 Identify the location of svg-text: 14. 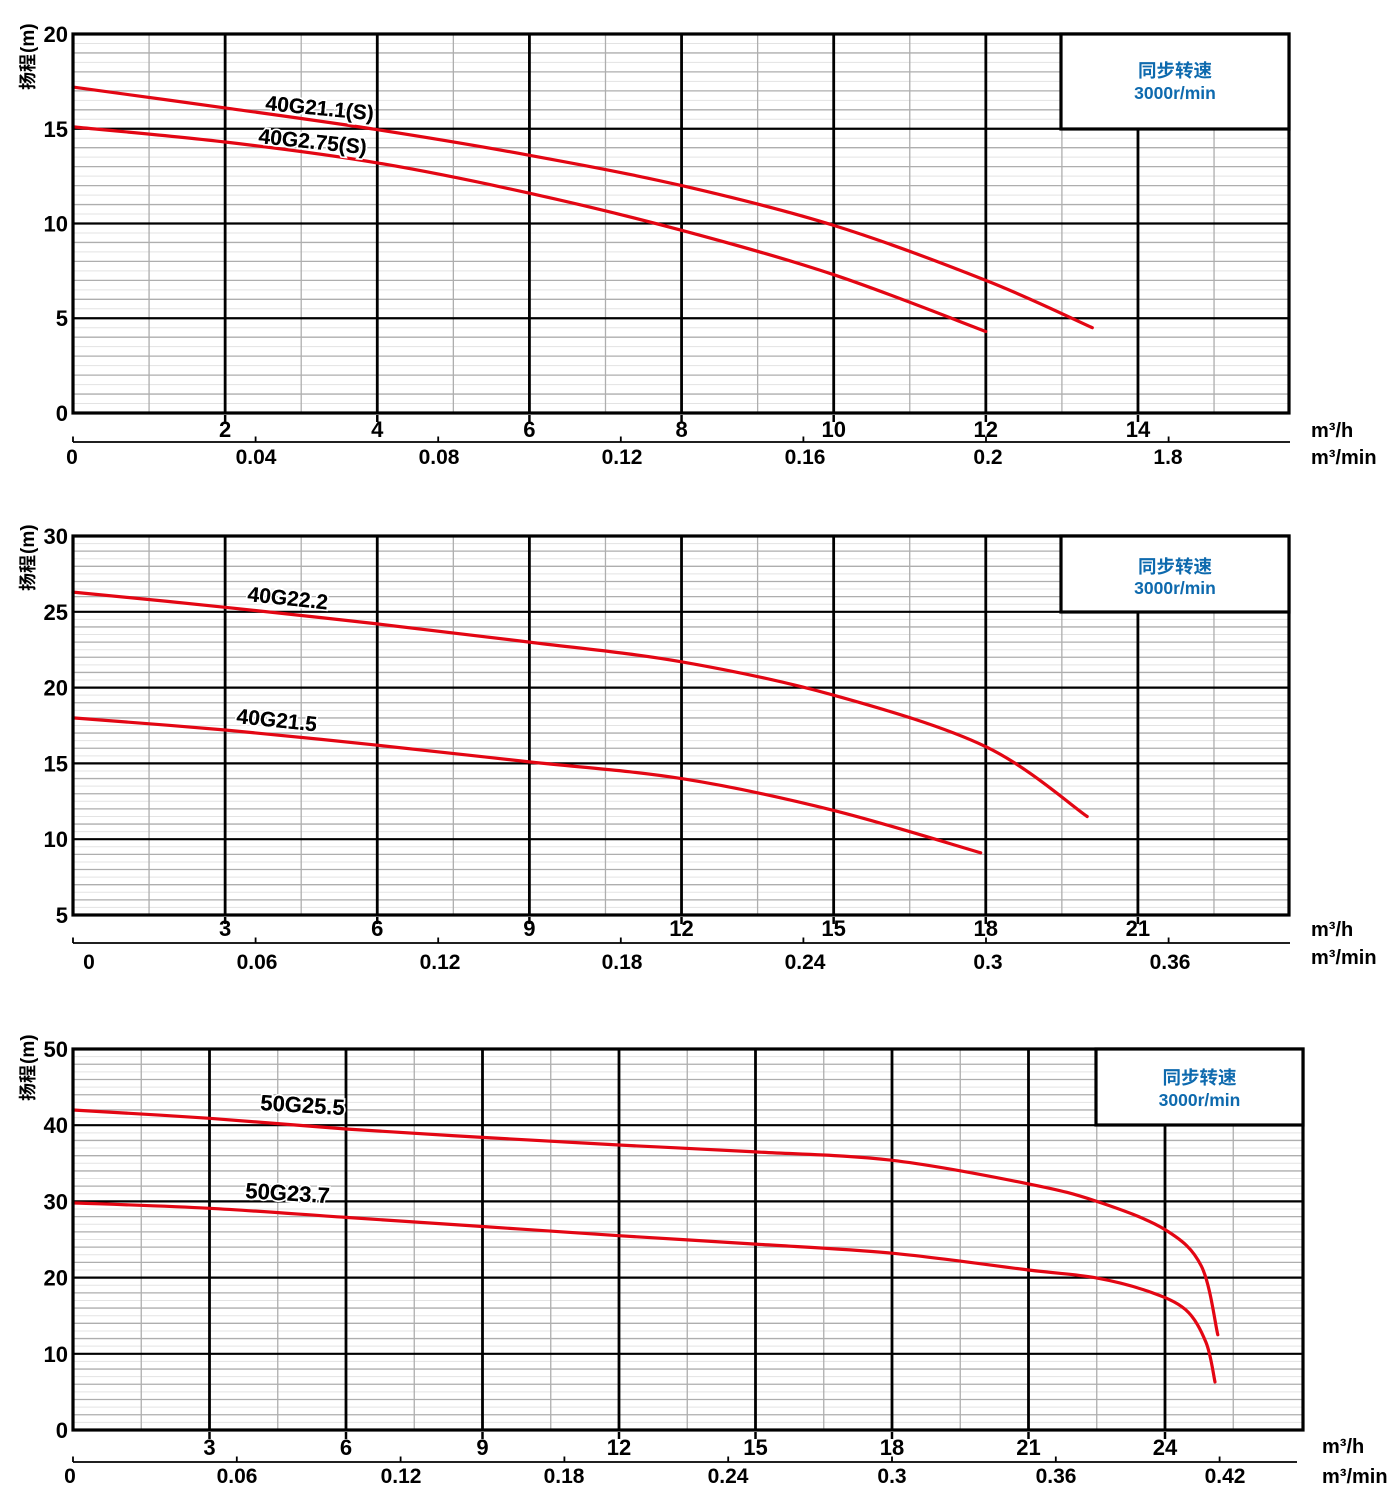
(1138, 429).